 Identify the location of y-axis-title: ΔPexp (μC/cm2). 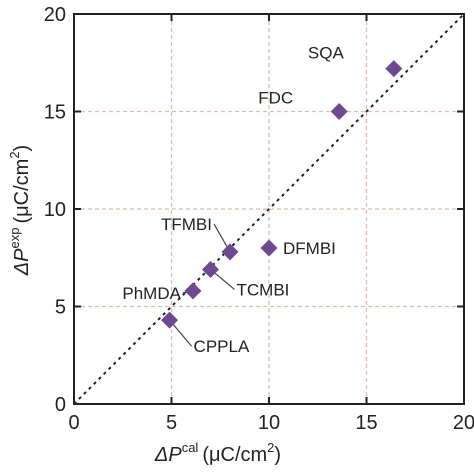
(20, 210).